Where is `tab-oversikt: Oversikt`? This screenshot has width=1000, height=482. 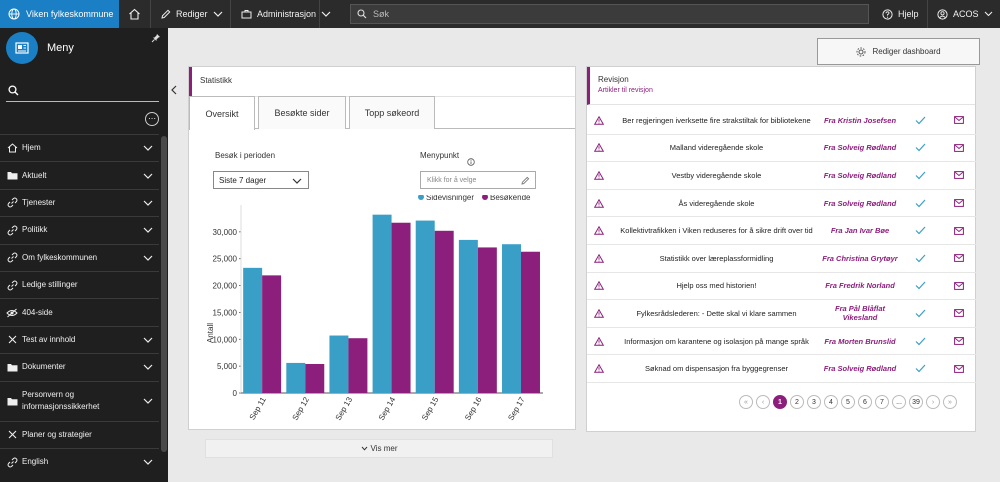 tab-oversikt: Oversikt is located at coordinates (222, 113).